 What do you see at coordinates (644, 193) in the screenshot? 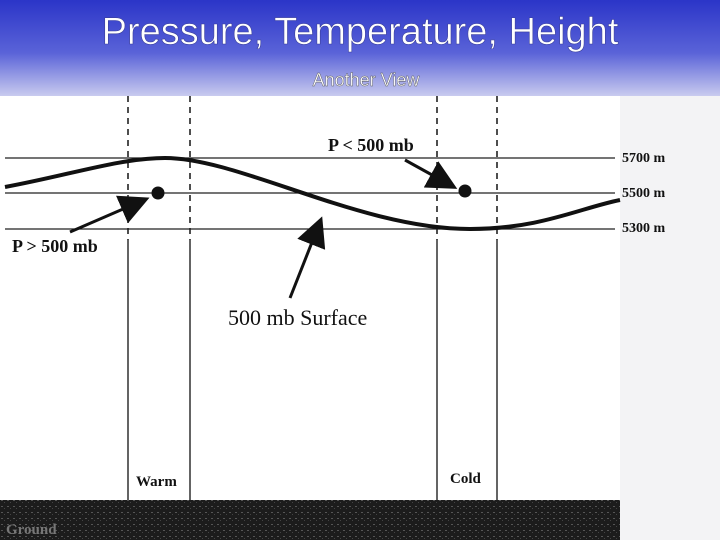
I see `height-label: 5500 m` at bounding box center [644, 193].